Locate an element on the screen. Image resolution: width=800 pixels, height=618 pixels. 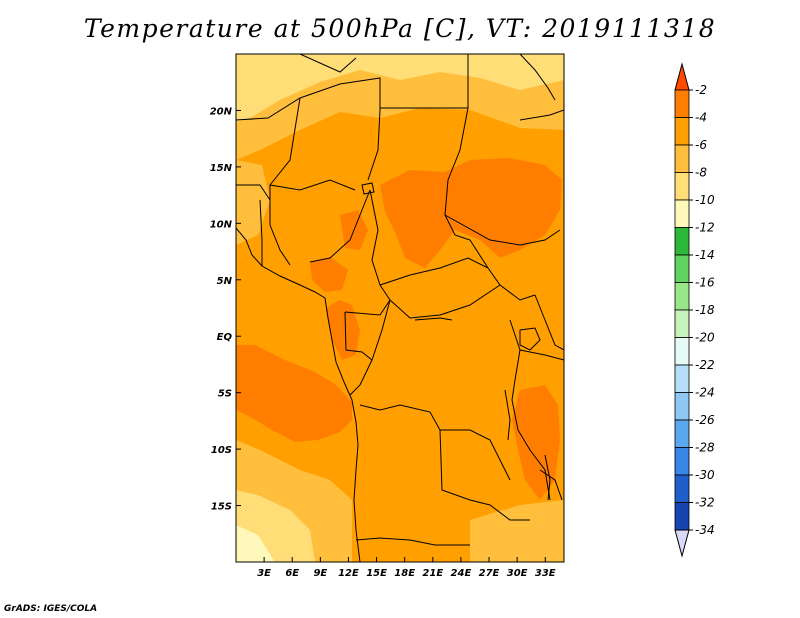
lon-axis: 3E 6E 9E 12E 15E 18E 21E 24E 27E 30E 33E is located at coordinates (406, 568).